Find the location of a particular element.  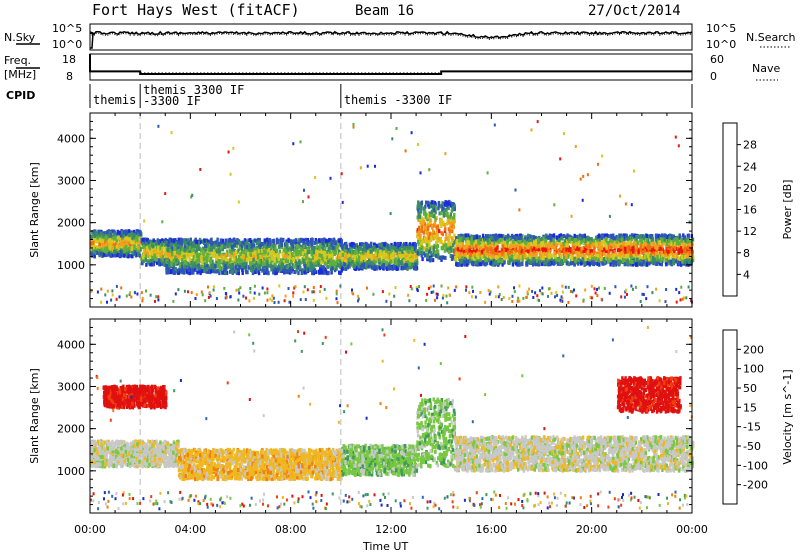

nsearch-tick-top: 10^5 is located at coordinates (721, 28).